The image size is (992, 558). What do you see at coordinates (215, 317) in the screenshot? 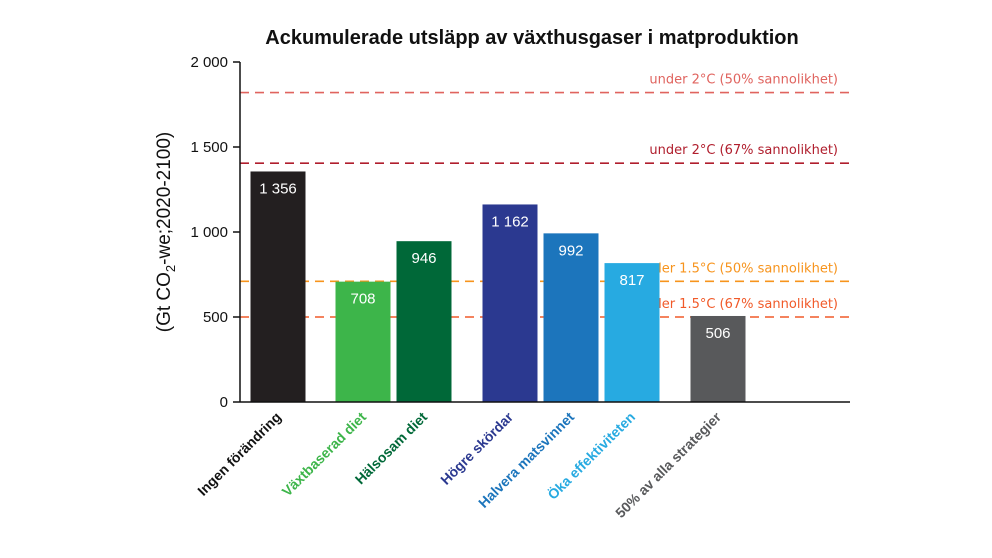
I see `y-tick-label: 500` at bounding box center [215, 317].